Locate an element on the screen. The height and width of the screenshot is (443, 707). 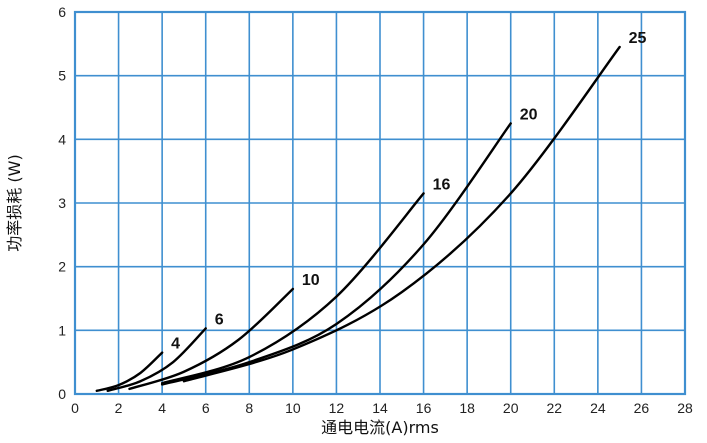
y-tick-label: 1 is located at coordinates (62, 330).